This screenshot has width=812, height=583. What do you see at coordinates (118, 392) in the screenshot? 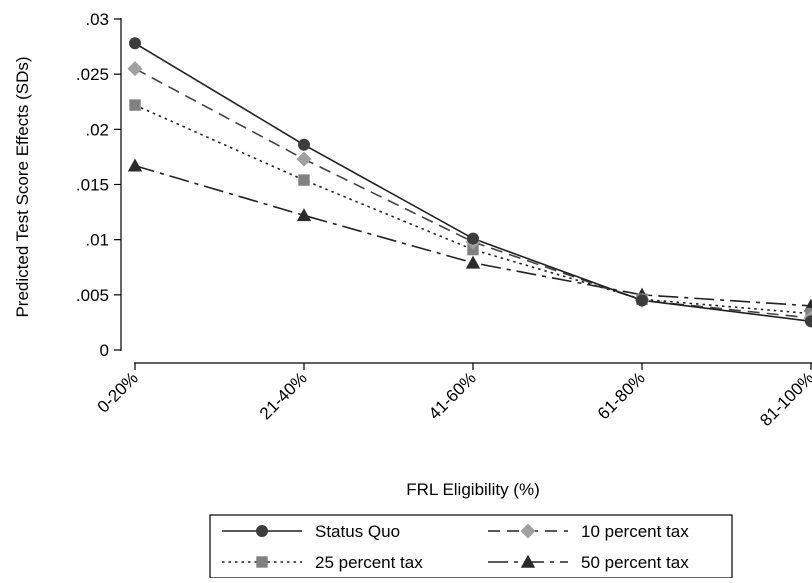
I see `x-tick-label: 0-20%` at bounding box center [118, 392].